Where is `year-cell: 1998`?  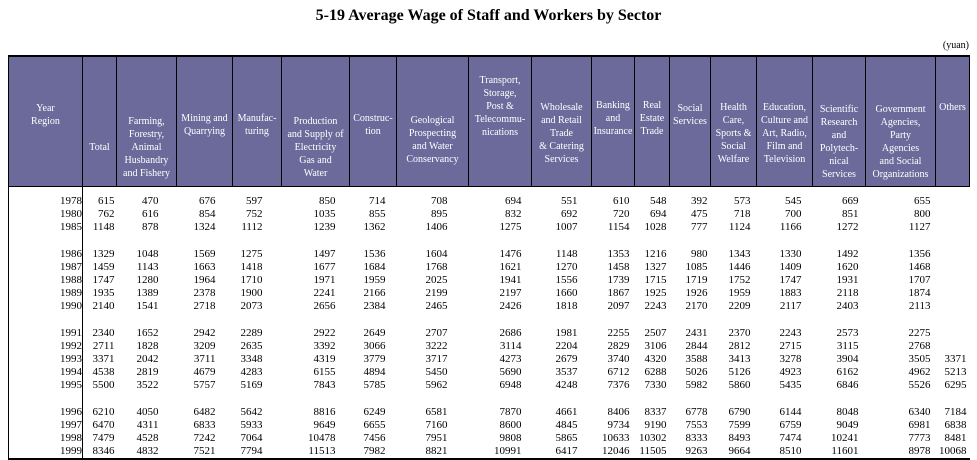 year-cell: 1998 is located at coordinates (45, 438).